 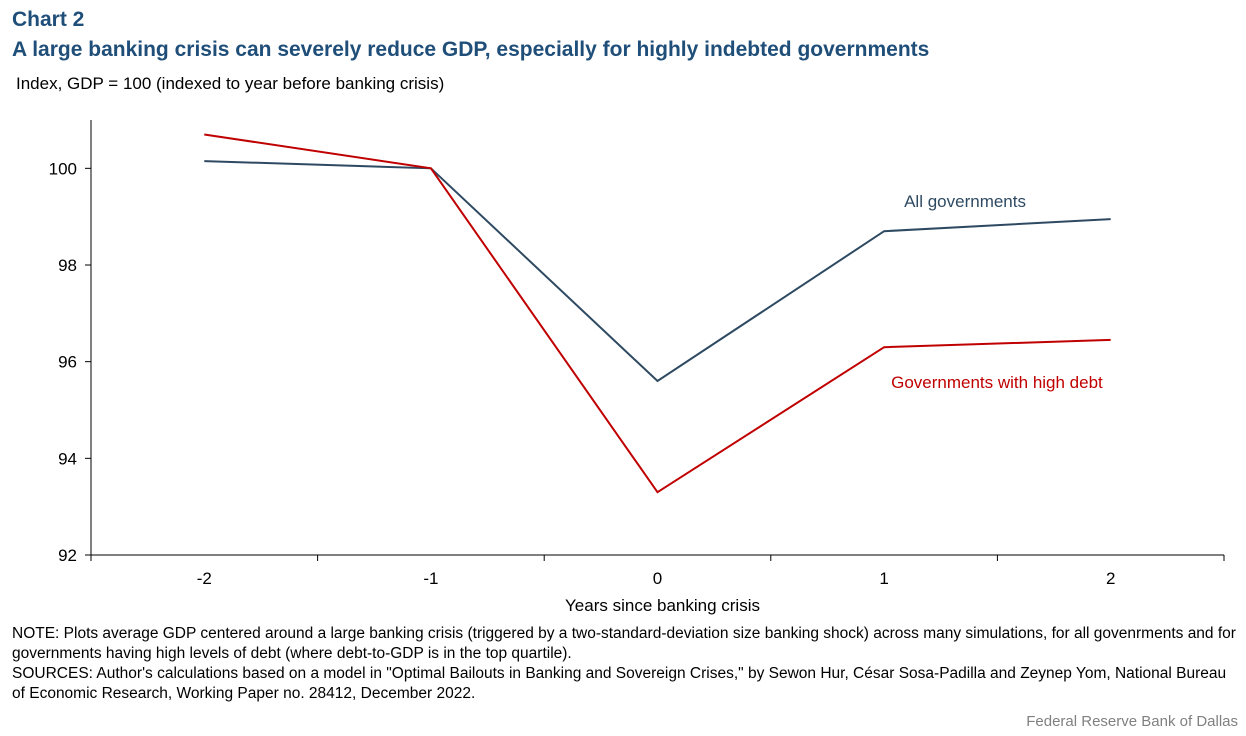 I want to click on x-tick-label: -2, so click(x=204, y=578).